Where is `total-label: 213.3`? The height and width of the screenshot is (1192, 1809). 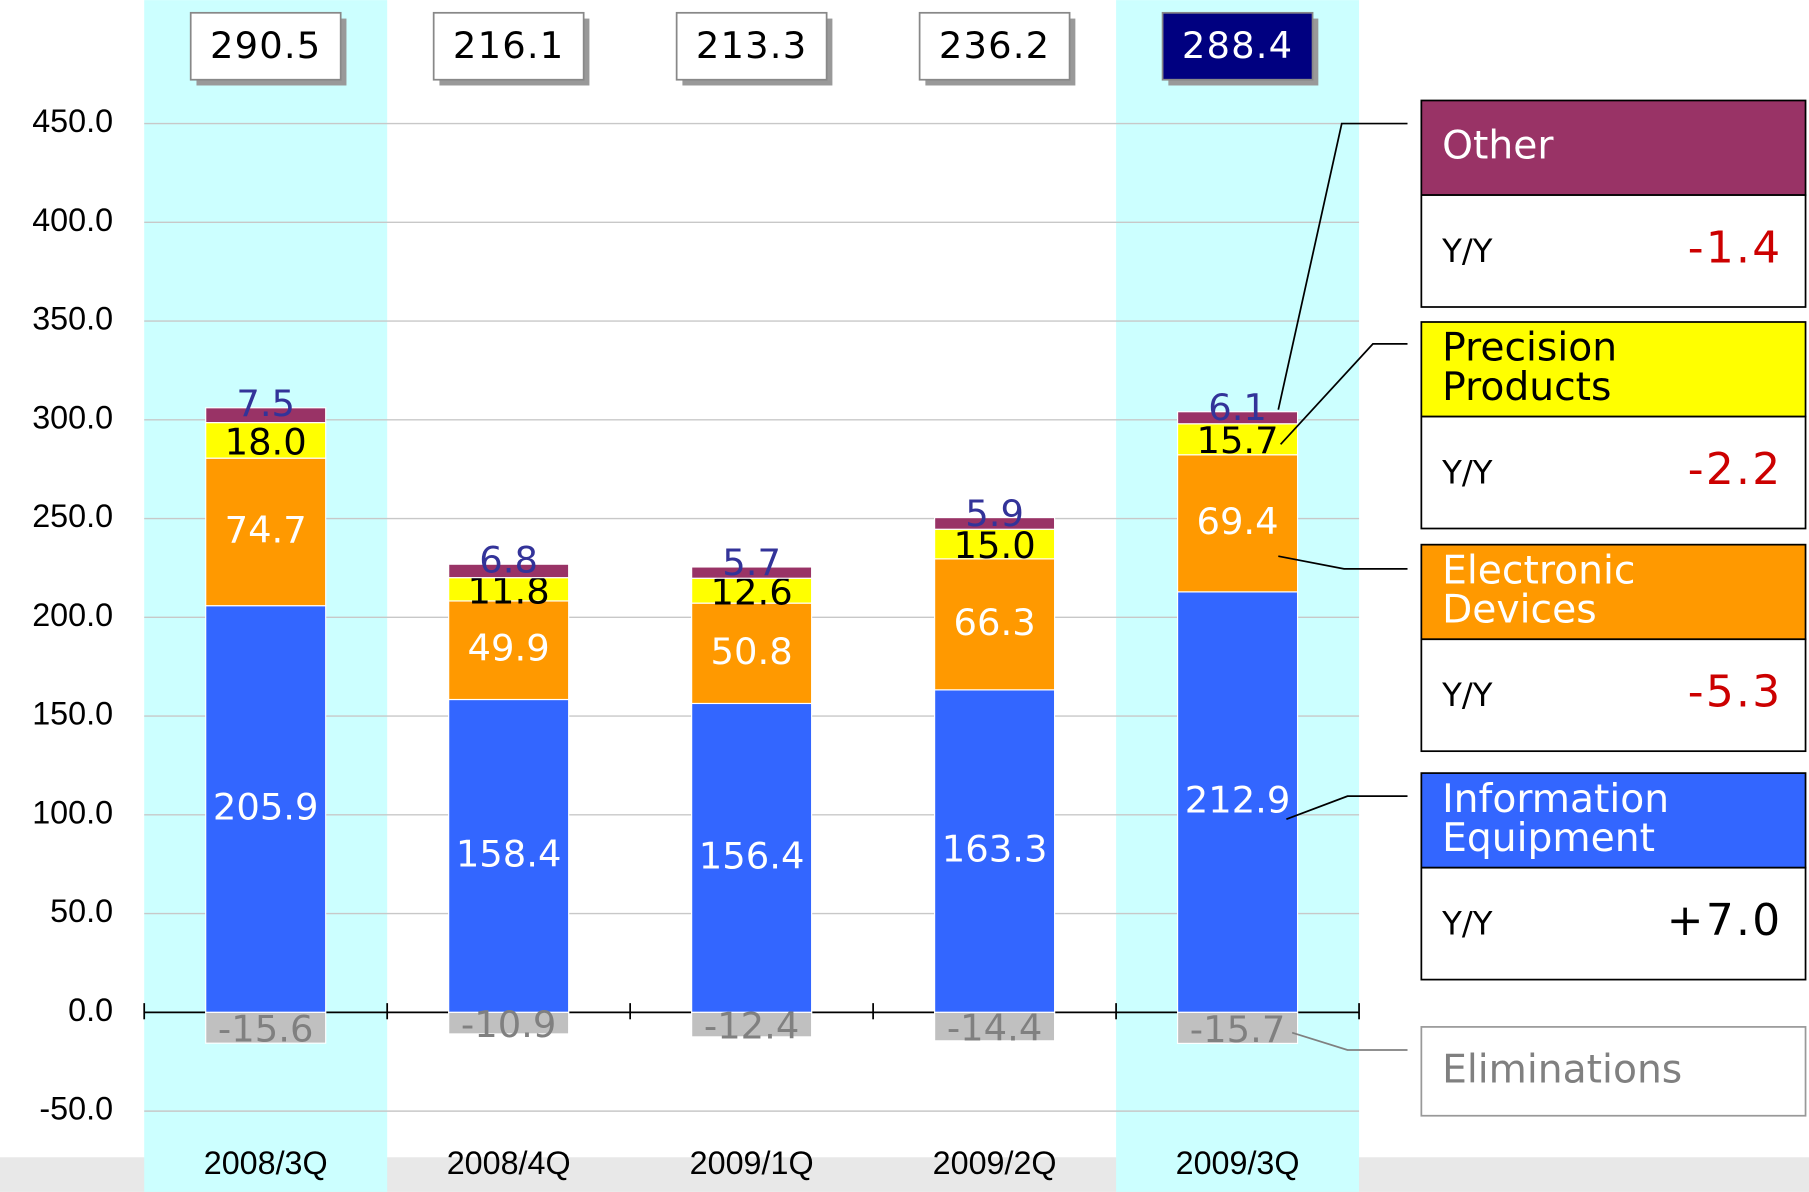
total-label: 213.3 is located at coordinates (751, 45).